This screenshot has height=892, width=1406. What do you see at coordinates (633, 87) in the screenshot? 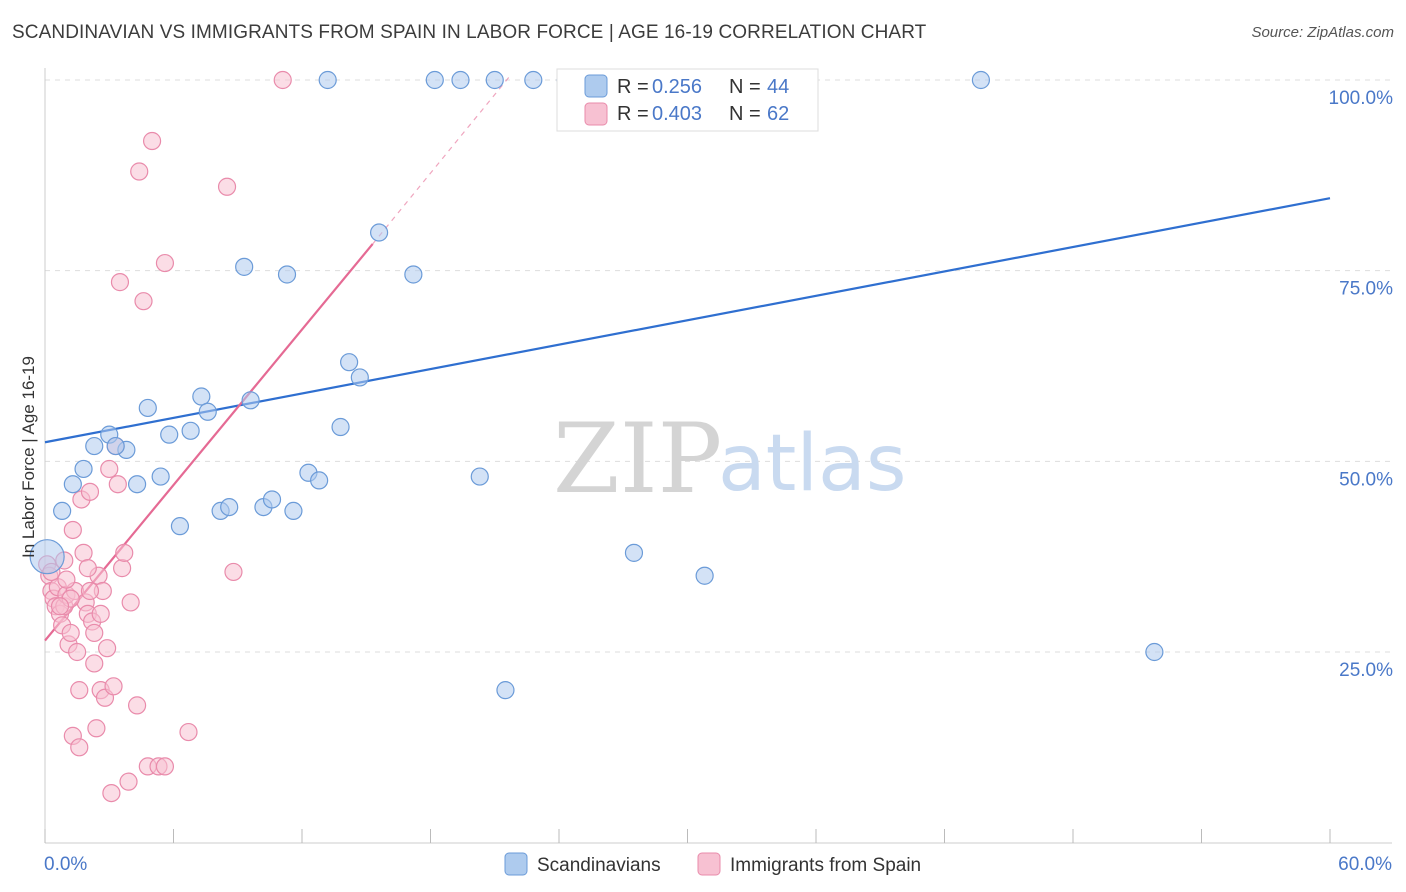
I see `legend-r-label-1: R =` at bounding box center [633, 87].